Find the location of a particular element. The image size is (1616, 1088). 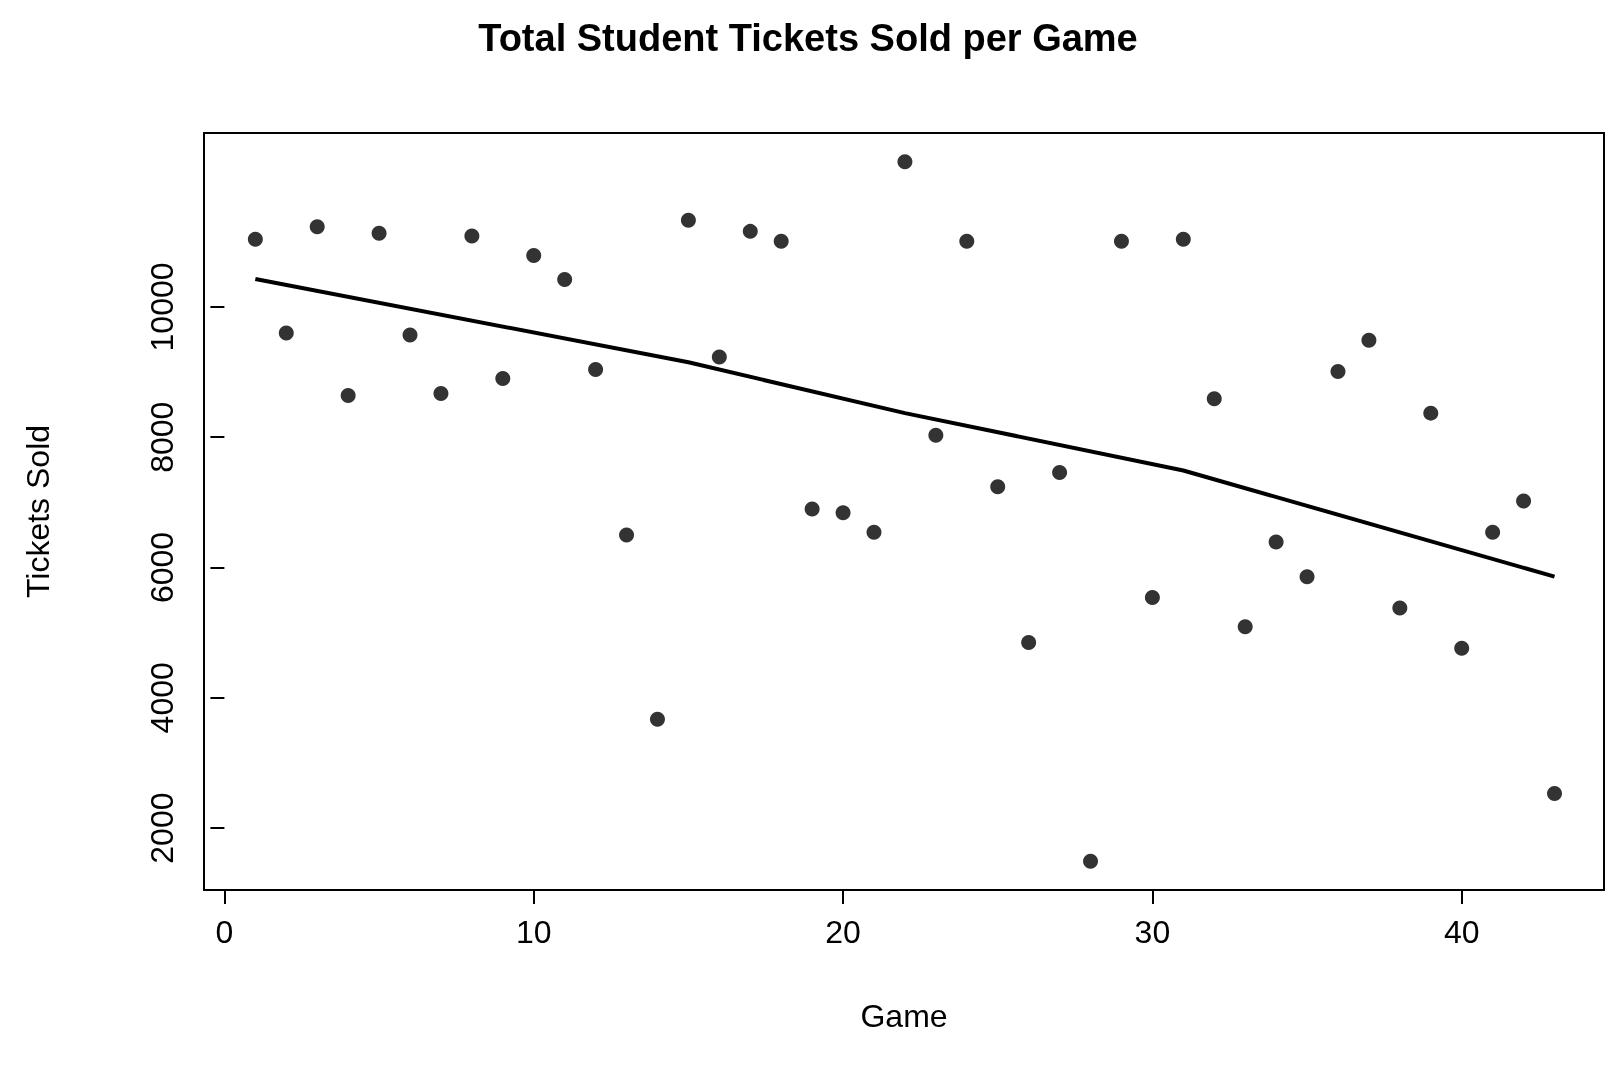

y-tick-label: 8000 is located at coordinates (162, 437).